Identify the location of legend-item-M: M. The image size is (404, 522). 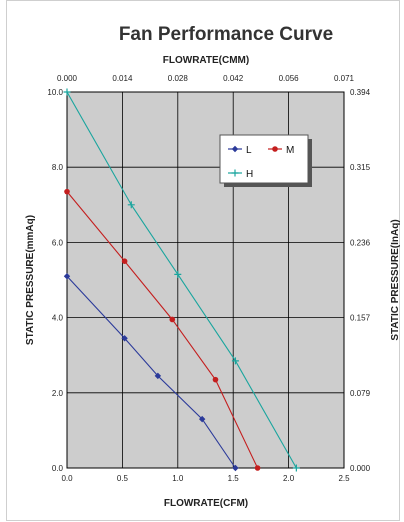
(281, 150).